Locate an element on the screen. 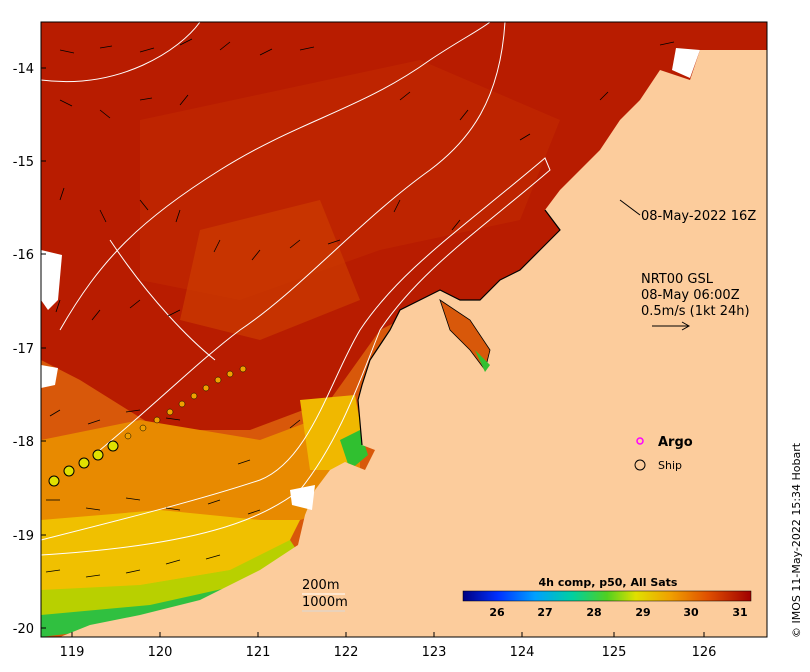 Image resolution: width=810 pixels, height=672 pixels. current-time: 08-May 06:00Z is located at coordinates (690, 295).